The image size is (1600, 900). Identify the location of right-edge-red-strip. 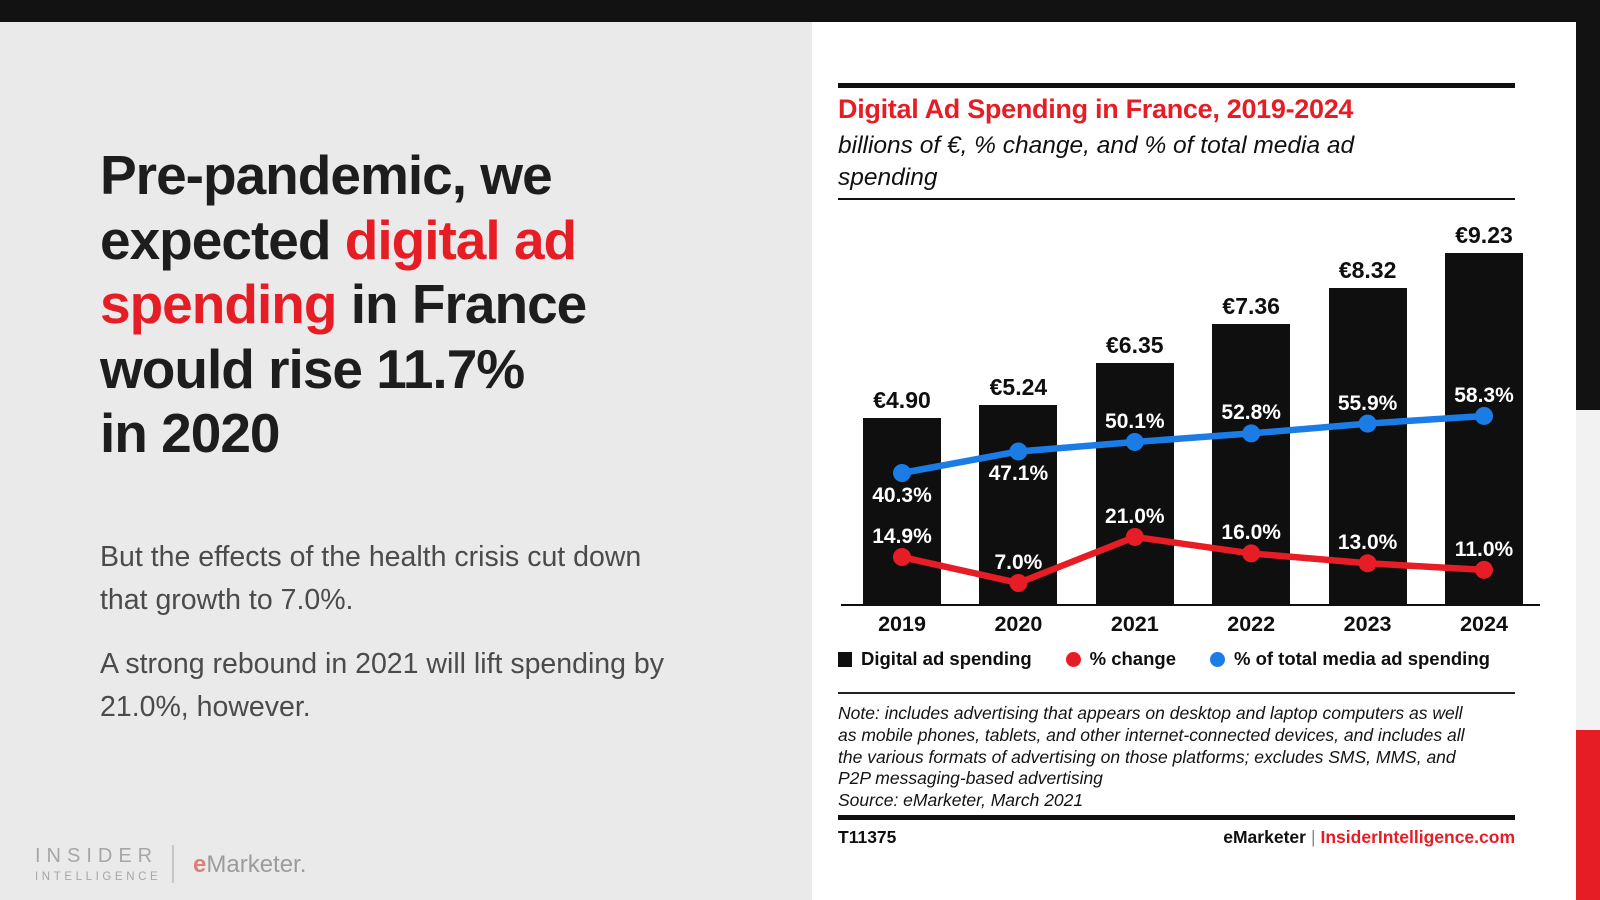
(1588, 815).